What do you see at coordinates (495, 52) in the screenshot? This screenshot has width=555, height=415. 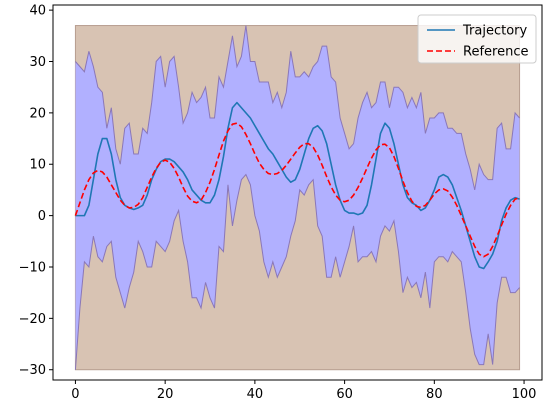 I see `legend-label-reference: Reference` at bounding box center [495, 52].